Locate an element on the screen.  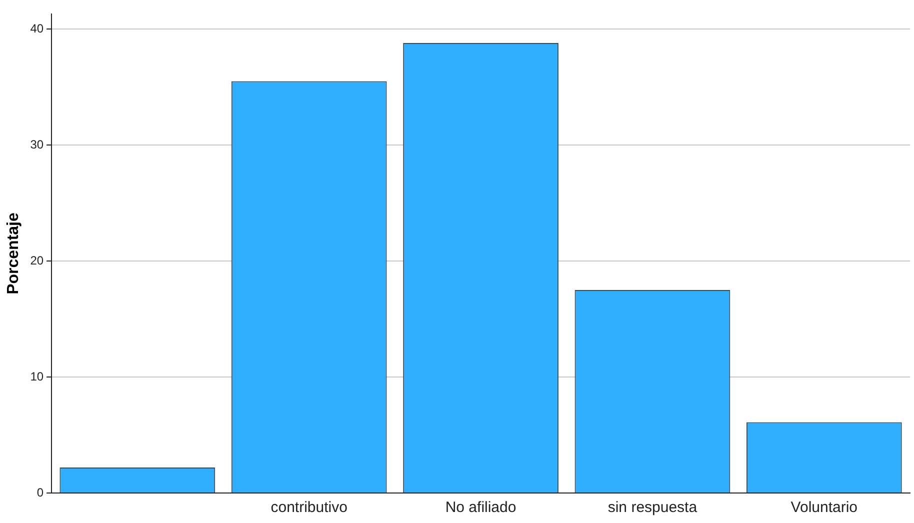
y-tick-label: 10 is located at coordinates (37, 376).